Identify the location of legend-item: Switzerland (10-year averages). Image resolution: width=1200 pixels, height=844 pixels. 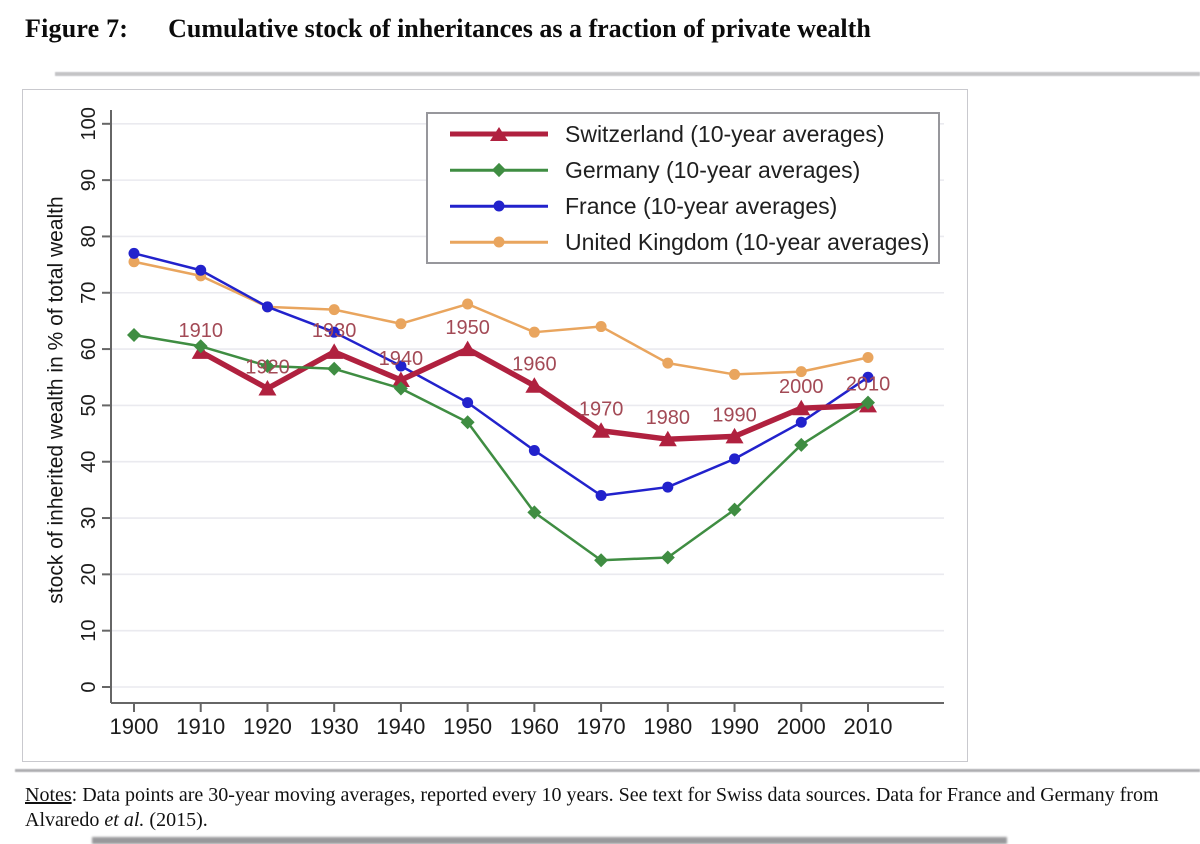
(683, 134).